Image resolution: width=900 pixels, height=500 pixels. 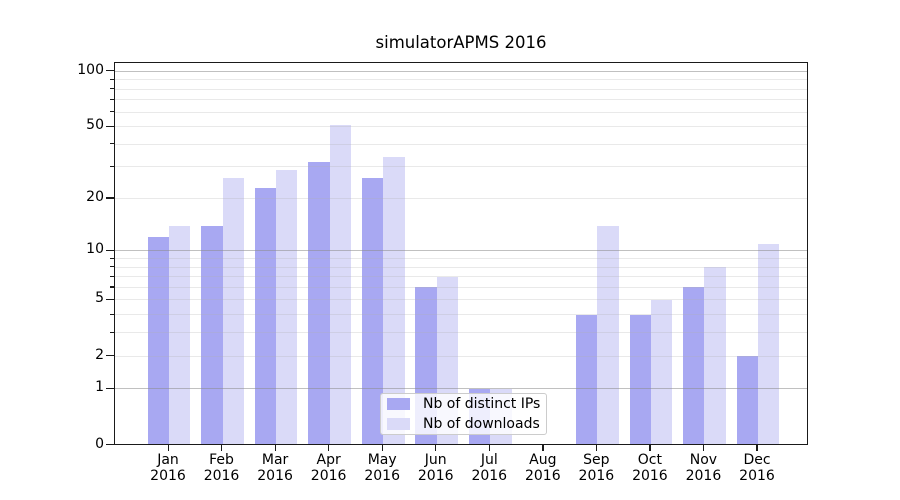 I want to click on bar-distinct-ips-oct, so click(x=640, y=379).